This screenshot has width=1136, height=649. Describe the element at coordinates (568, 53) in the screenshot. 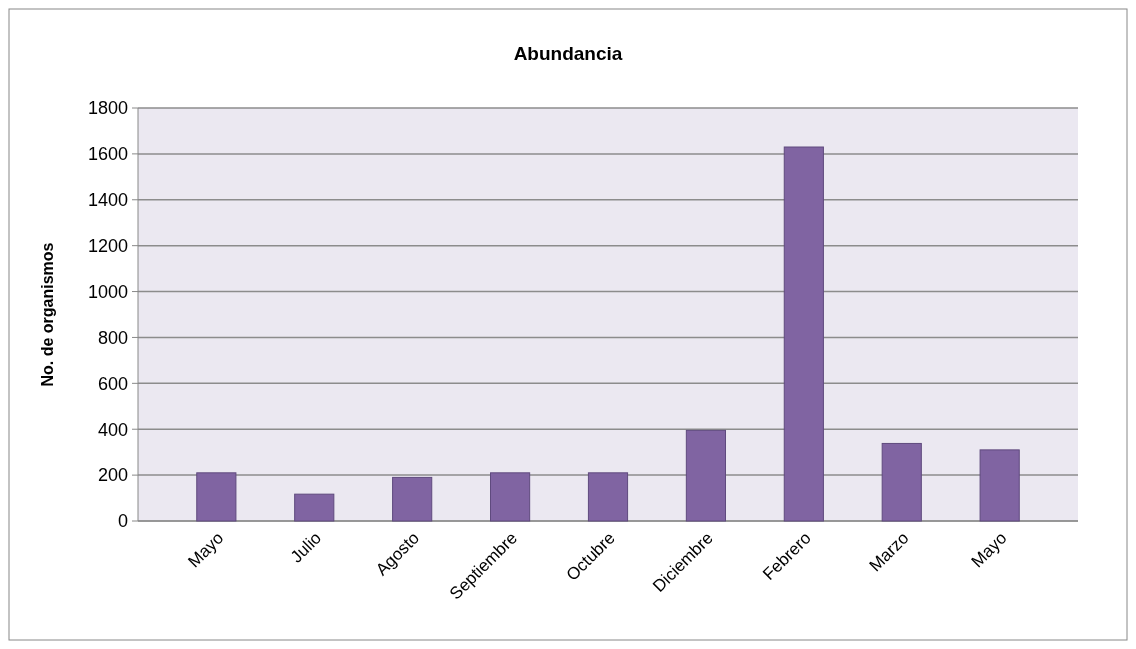

I see `chart-title: Abundancia` at that location.